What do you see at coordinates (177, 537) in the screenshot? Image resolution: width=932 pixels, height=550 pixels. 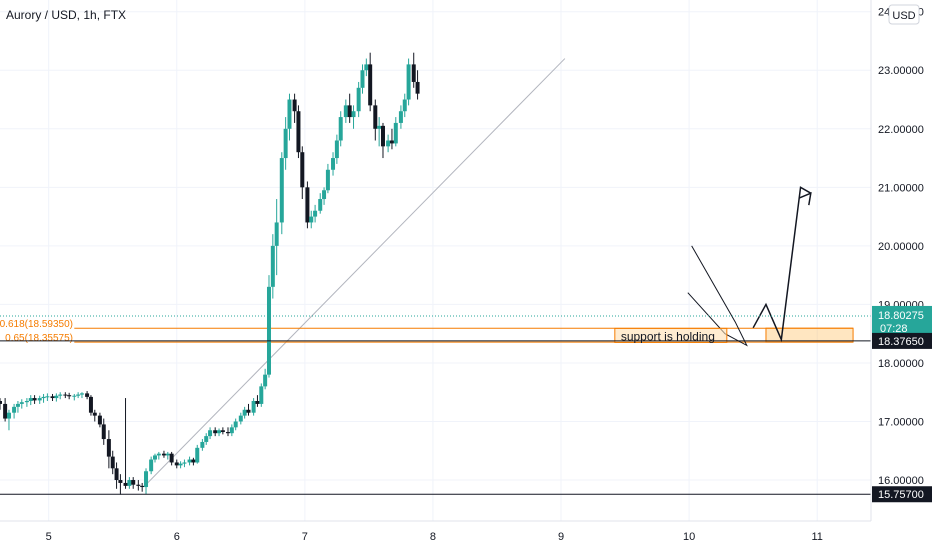 I see `time-tick-label: 6` at bounding box center [177, 537].